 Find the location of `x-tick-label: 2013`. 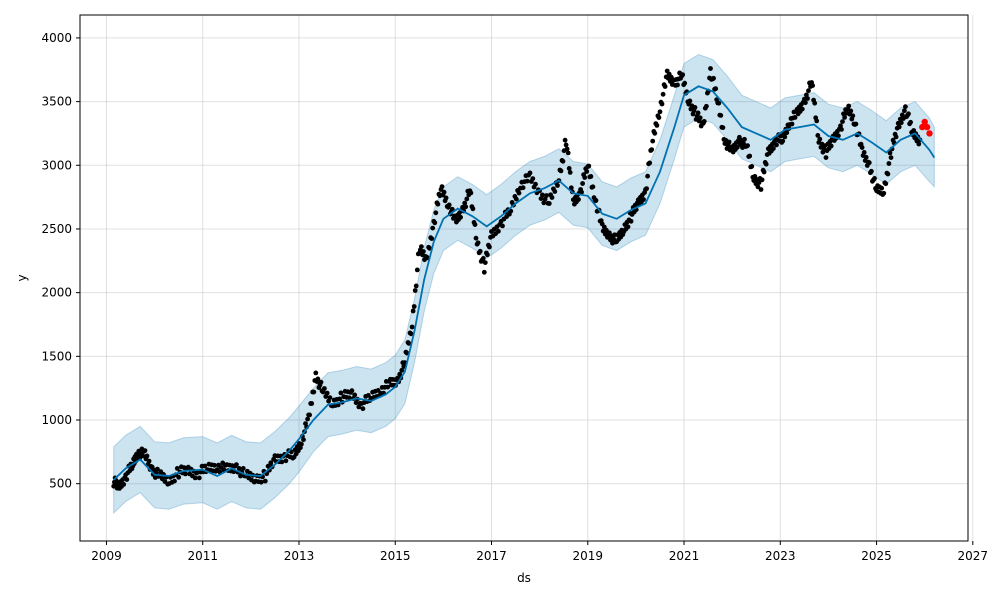

x-tick-label: 2013 is located at coordinates (299, 556).